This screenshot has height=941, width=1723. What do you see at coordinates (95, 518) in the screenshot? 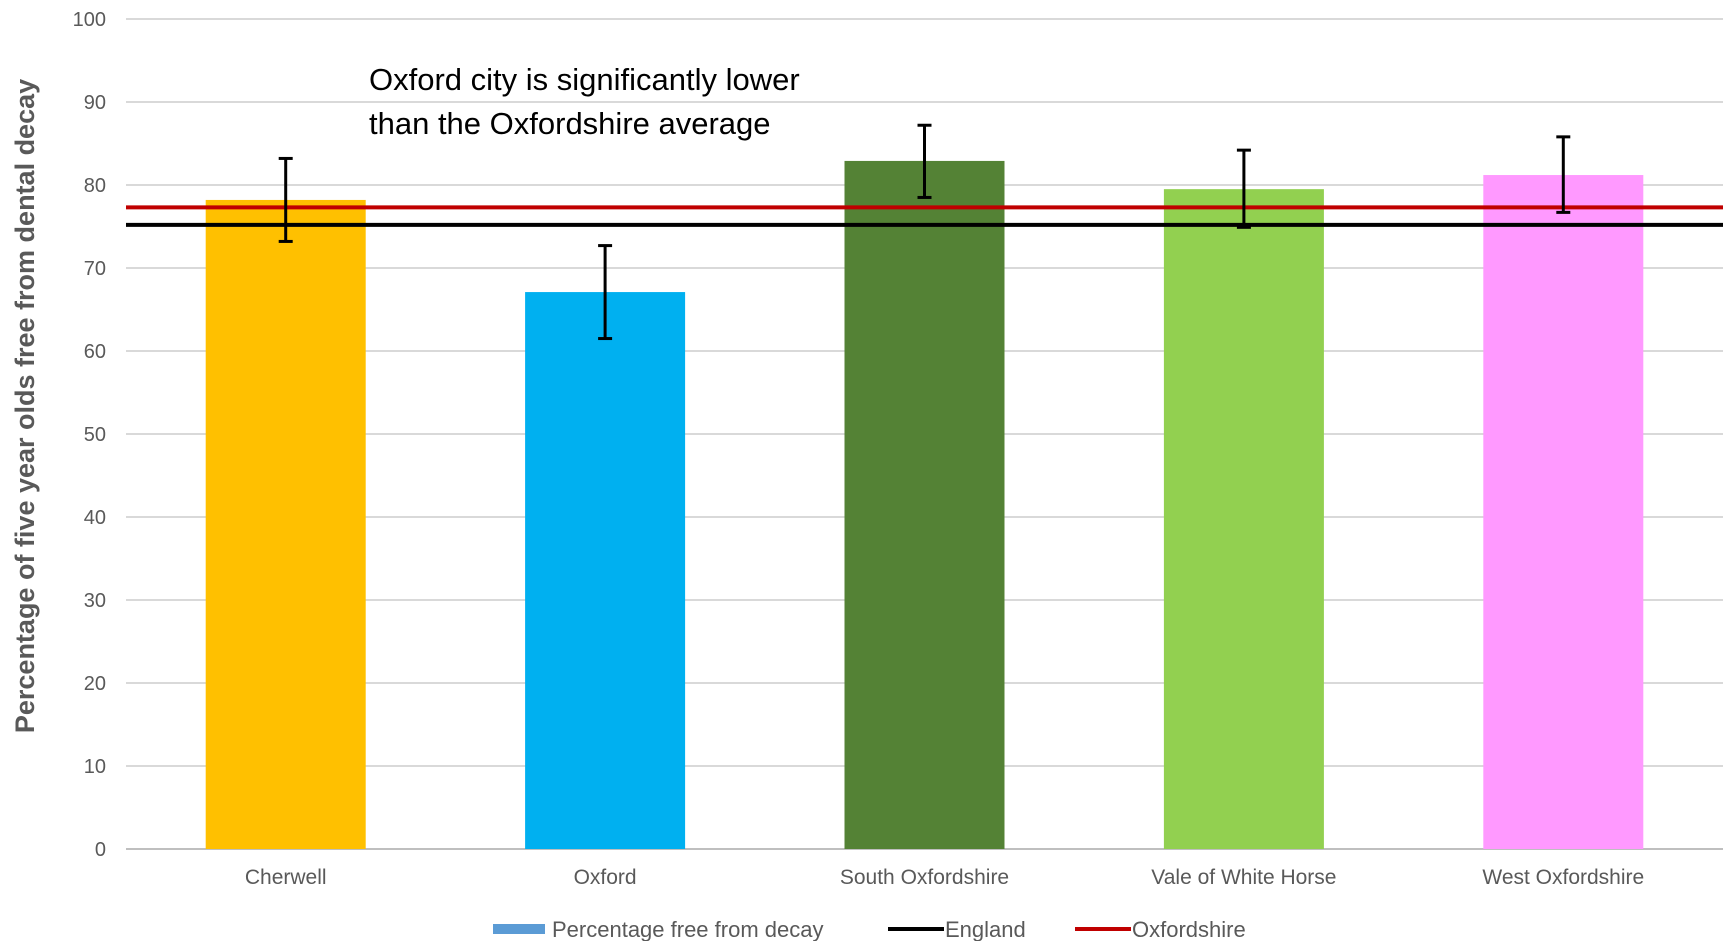
I see `y-tick-label: 40` at bounding box center [95, 518].